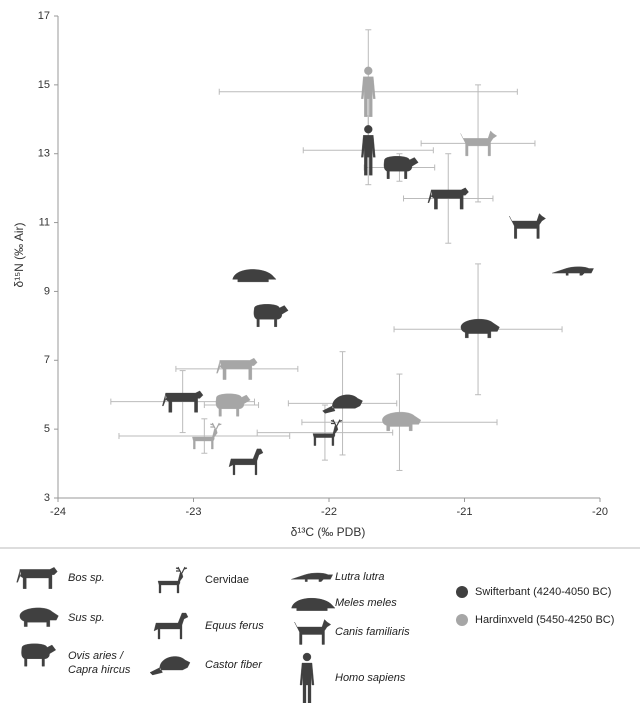  I want to click on y-tick-label: 7, so click(47, 360).